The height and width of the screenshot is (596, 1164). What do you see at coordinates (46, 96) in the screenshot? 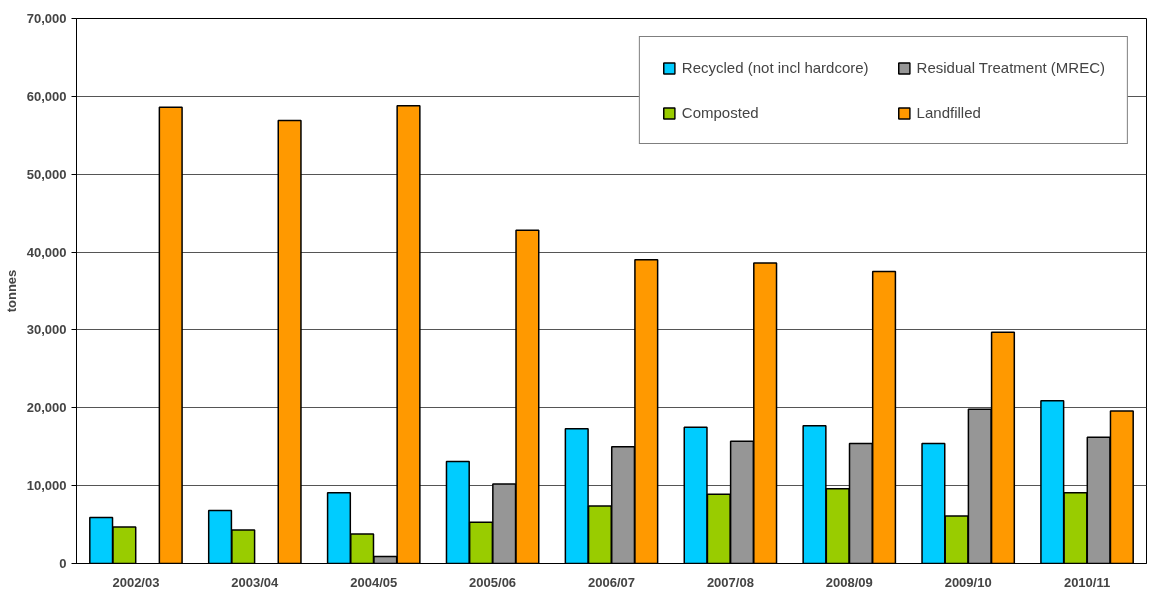
I see `y-tick-label: 60,000` at bounding box center [46, 96].